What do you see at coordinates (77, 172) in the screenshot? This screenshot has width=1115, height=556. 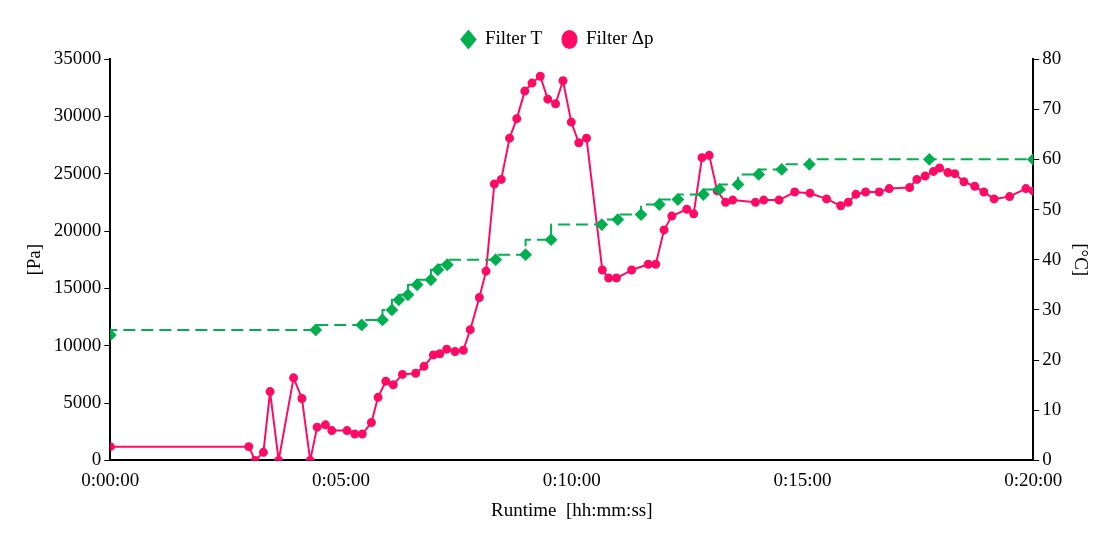 I see `y-tick-label: 25000` at bounding box center [77, 172].